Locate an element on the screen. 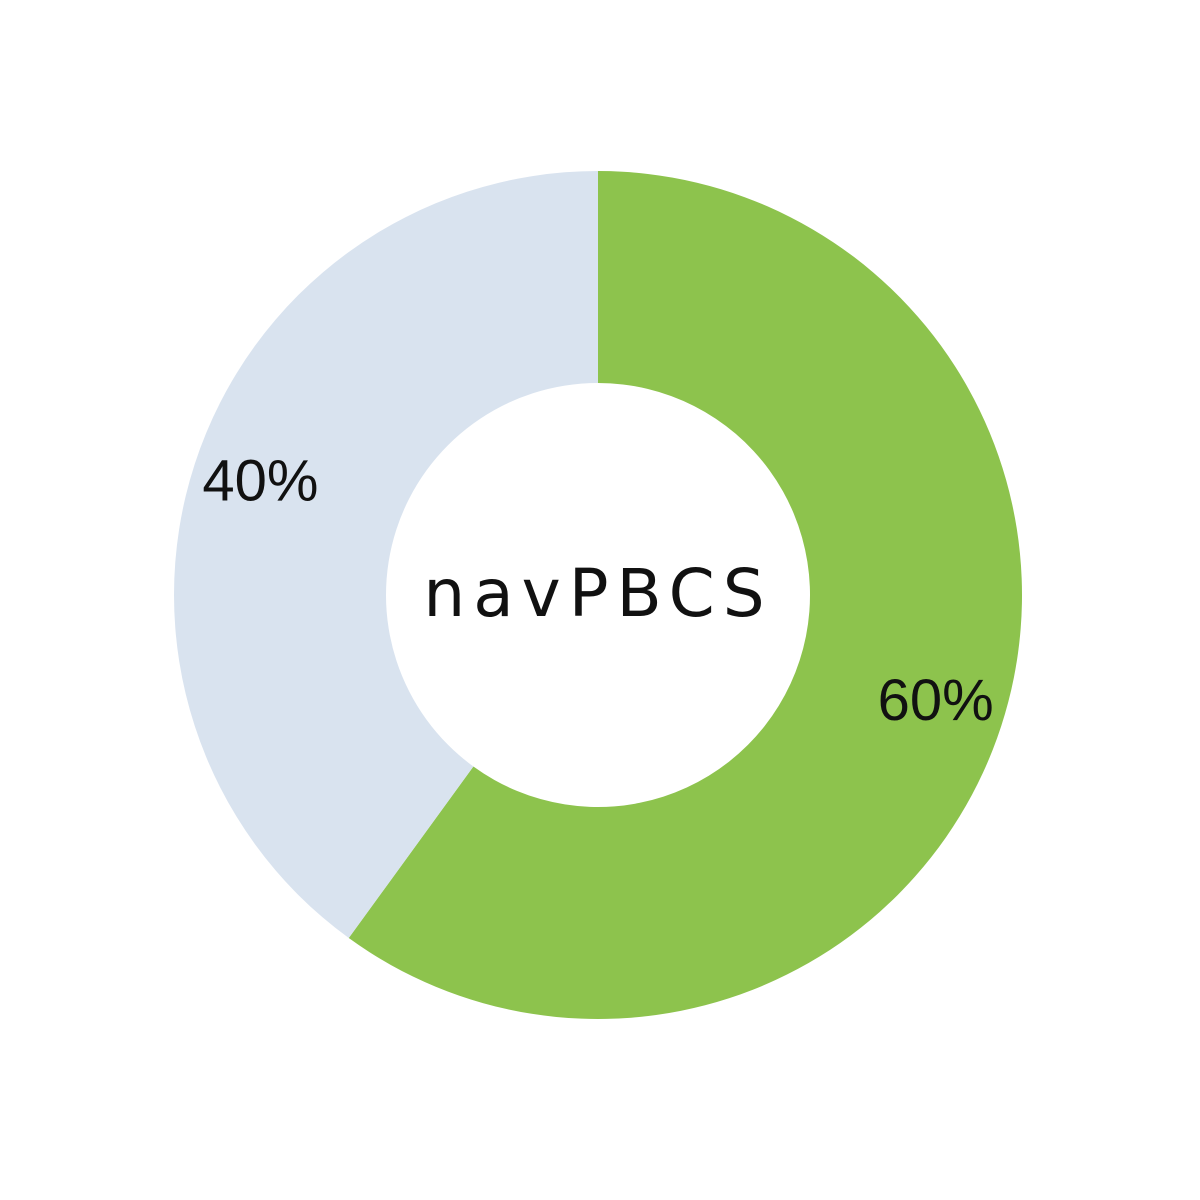 Image resolution: width=1200 pixels, height=1200 pixels. center-label: navPBCS is located at coordinates (597, 593).